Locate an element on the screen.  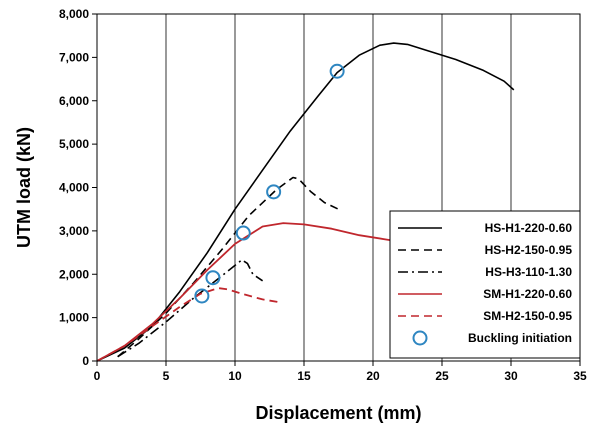
y-tick-label-6000: 6,000 is located at coordinates (74, 101).